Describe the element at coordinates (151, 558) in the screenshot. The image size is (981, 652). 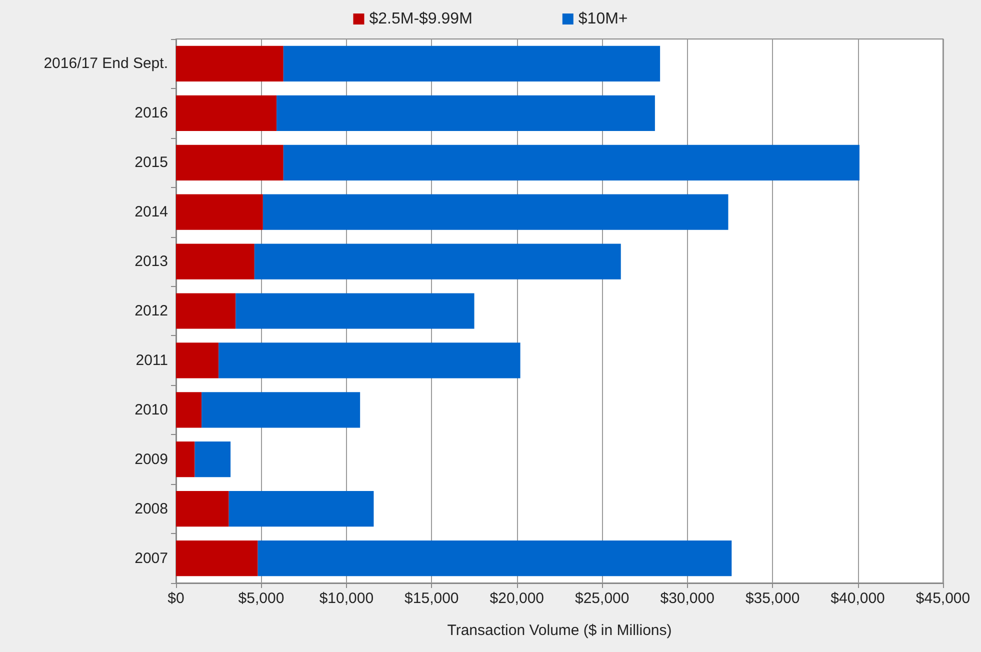
I see `y-tick-label: 2007` at that location.